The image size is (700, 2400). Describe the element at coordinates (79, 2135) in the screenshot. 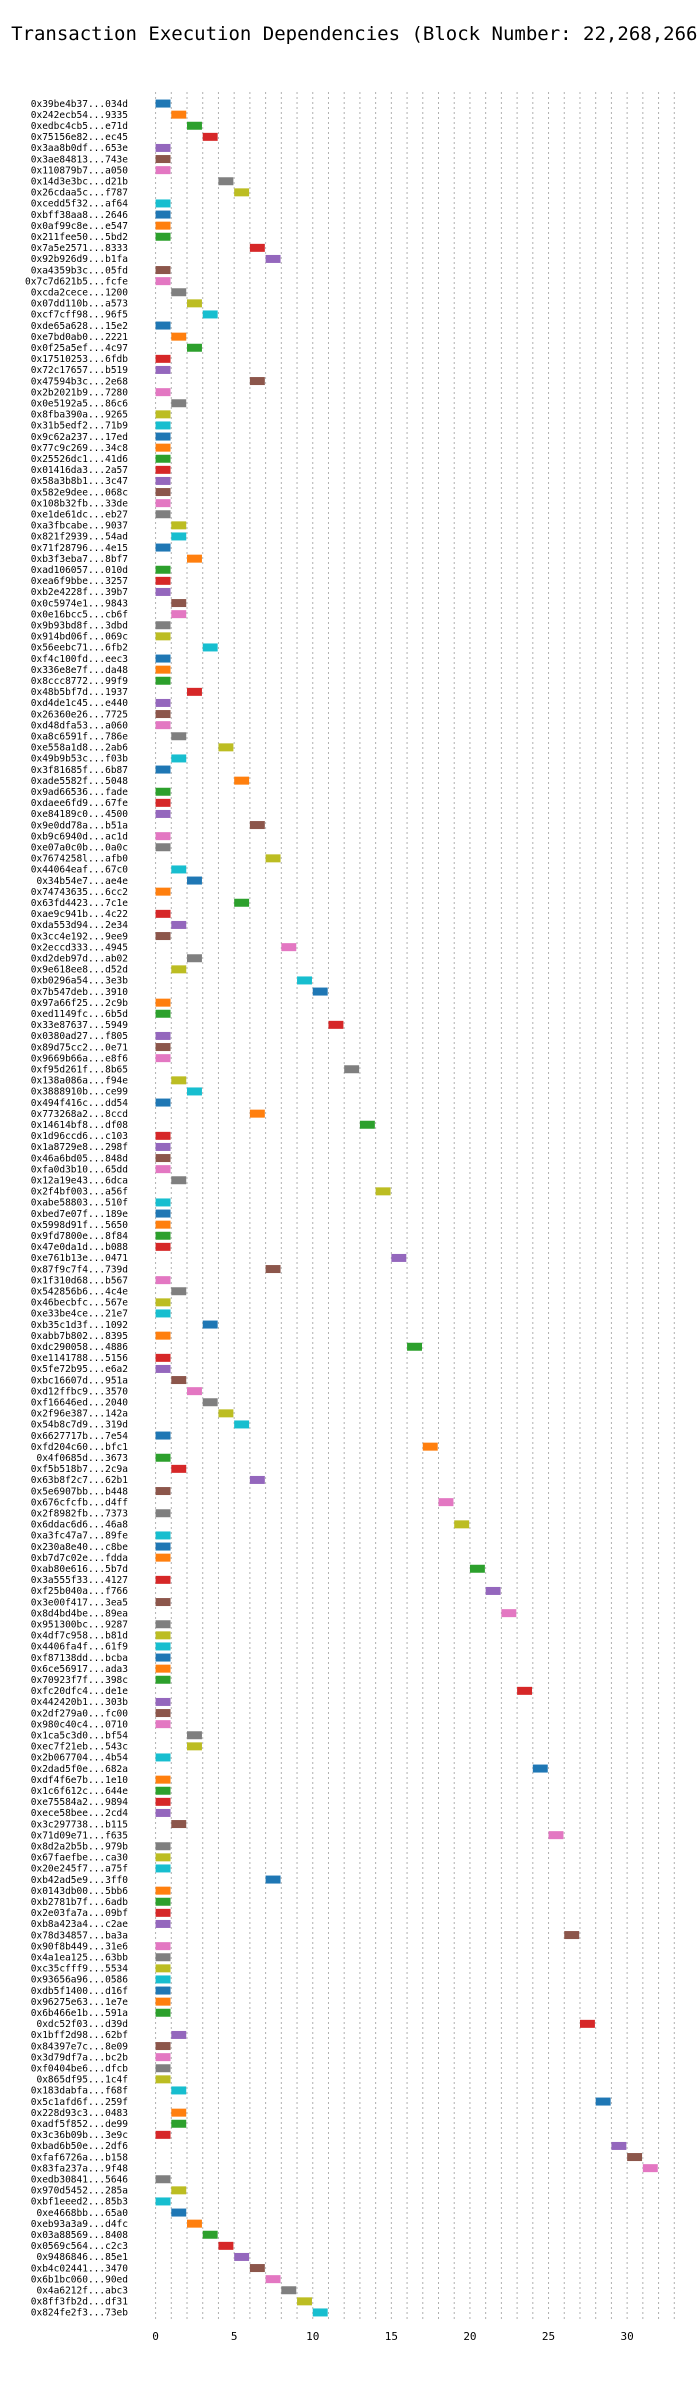

I see `transaction-label: 0x3c36b09b...3e9c` at that location.